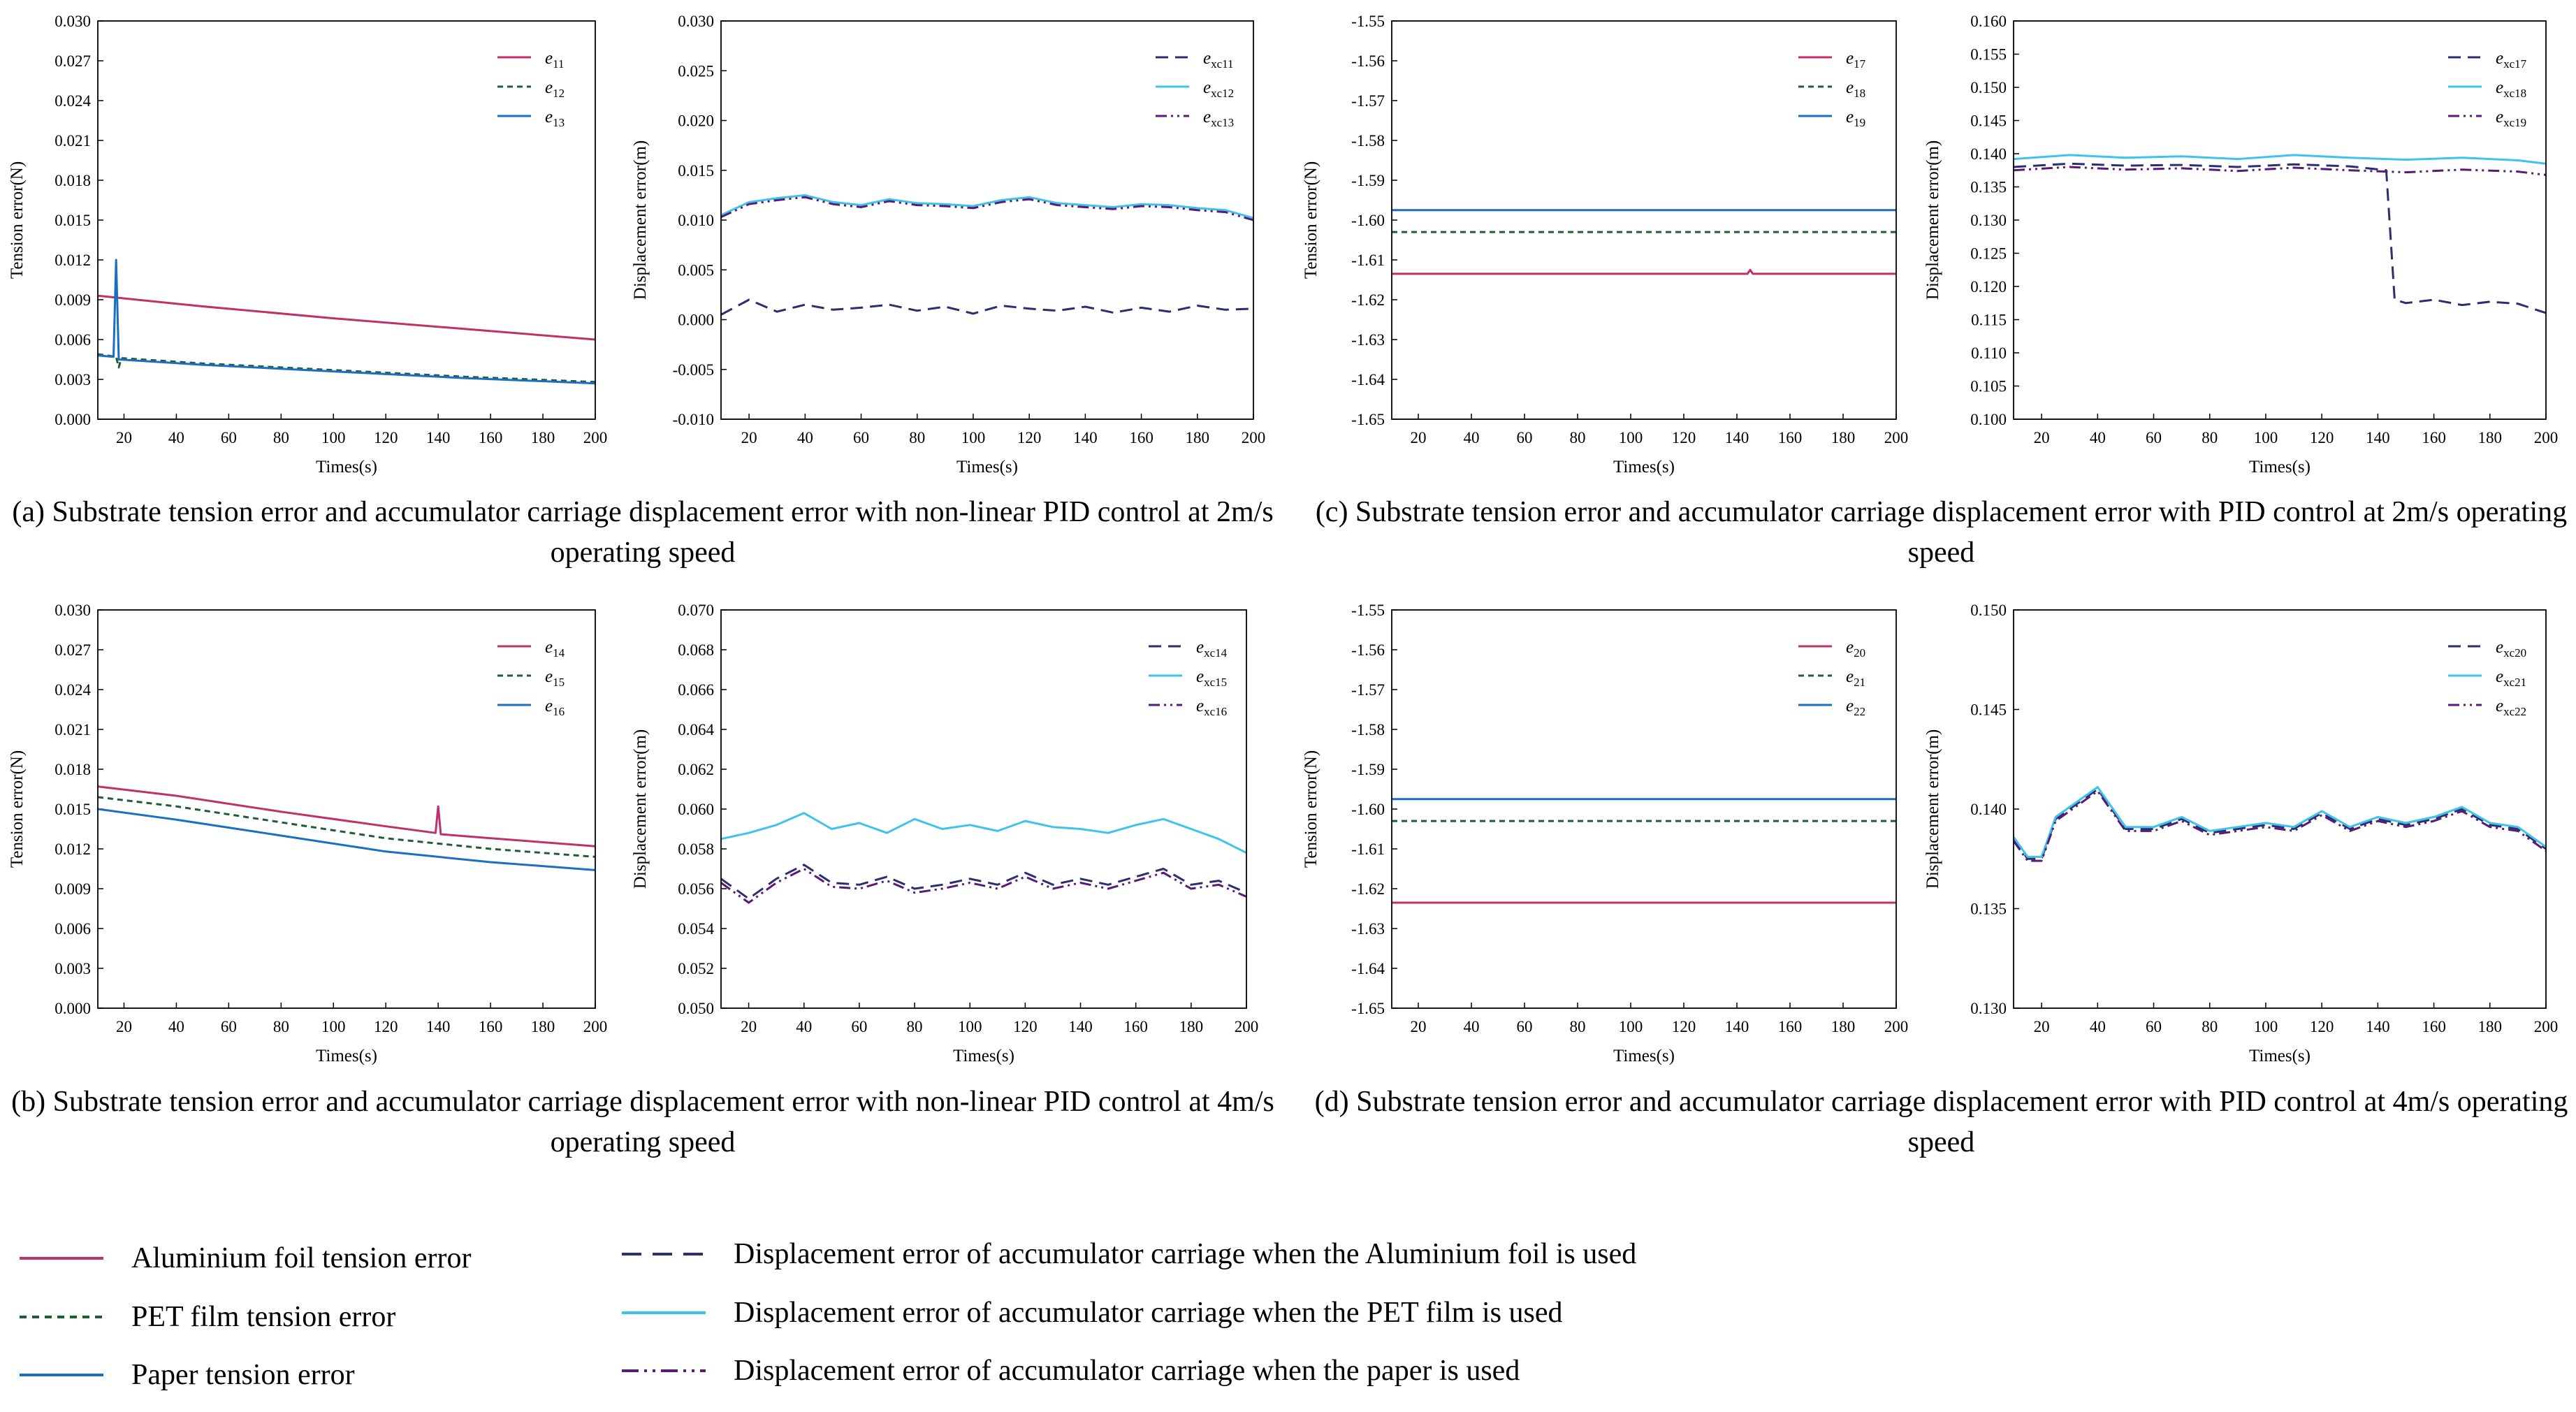 This screenshot has height=1412, width=2576. Describe the element at coordinates (1211, 678) in the screenshot. I see `legend-label: exc15` at that location.